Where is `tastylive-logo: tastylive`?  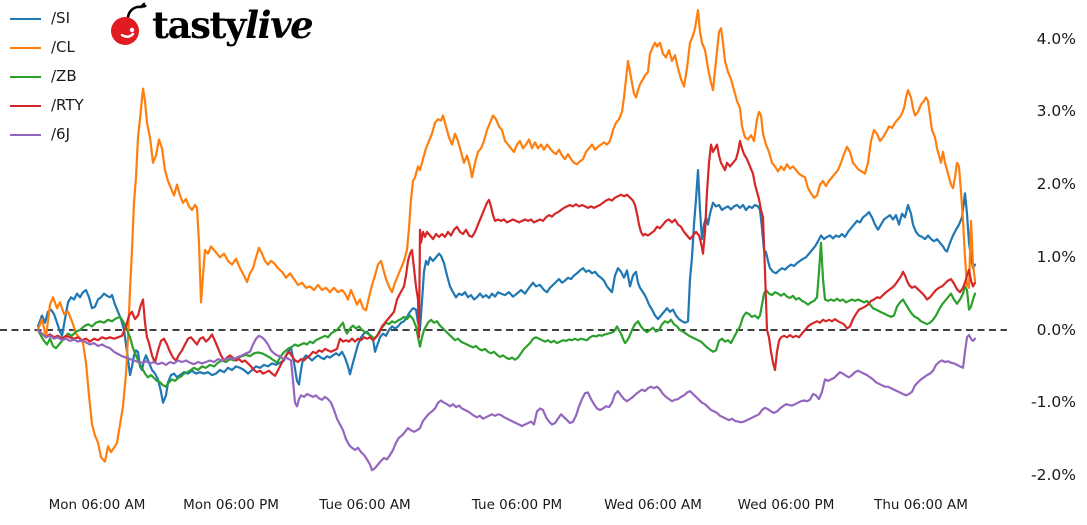 tastylive-logo: tastylive is located at coordinates (211, 25).